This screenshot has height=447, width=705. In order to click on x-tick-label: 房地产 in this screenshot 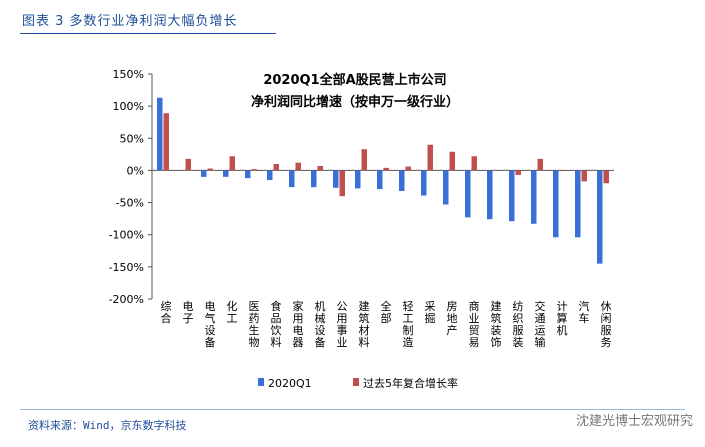, I will do `click(452, 318)`.